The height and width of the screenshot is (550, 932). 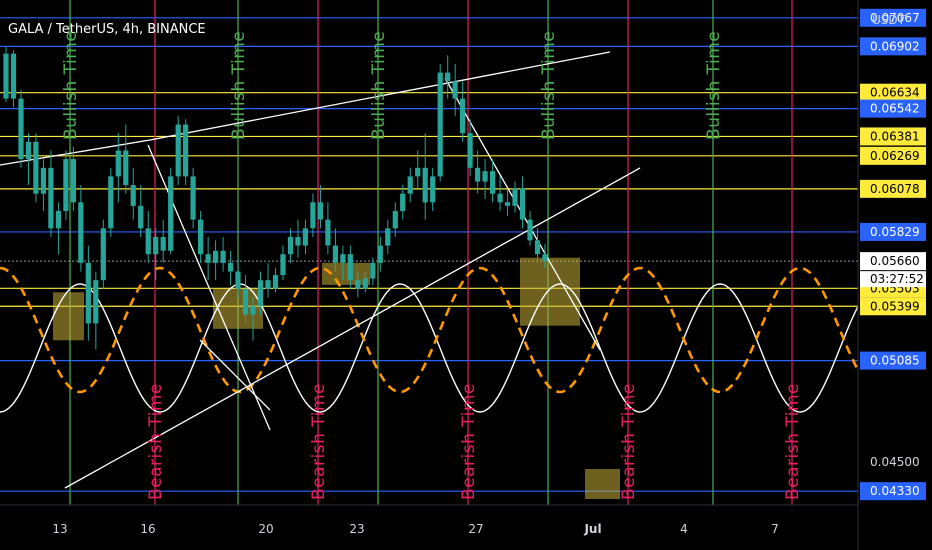 What do you see at coordinates (59, 529) in the screenshot?
I see `date-tick-label-0: 13` at bounding box center [59, 529].